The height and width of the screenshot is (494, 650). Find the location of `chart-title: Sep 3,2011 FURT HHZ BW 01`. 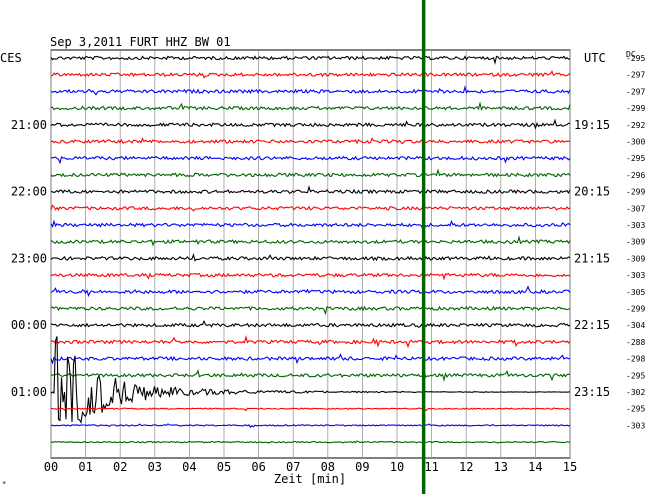

chart-title: Sep 3,2011 FURT HHZ BW 01 is located at coordinates (140, 42).